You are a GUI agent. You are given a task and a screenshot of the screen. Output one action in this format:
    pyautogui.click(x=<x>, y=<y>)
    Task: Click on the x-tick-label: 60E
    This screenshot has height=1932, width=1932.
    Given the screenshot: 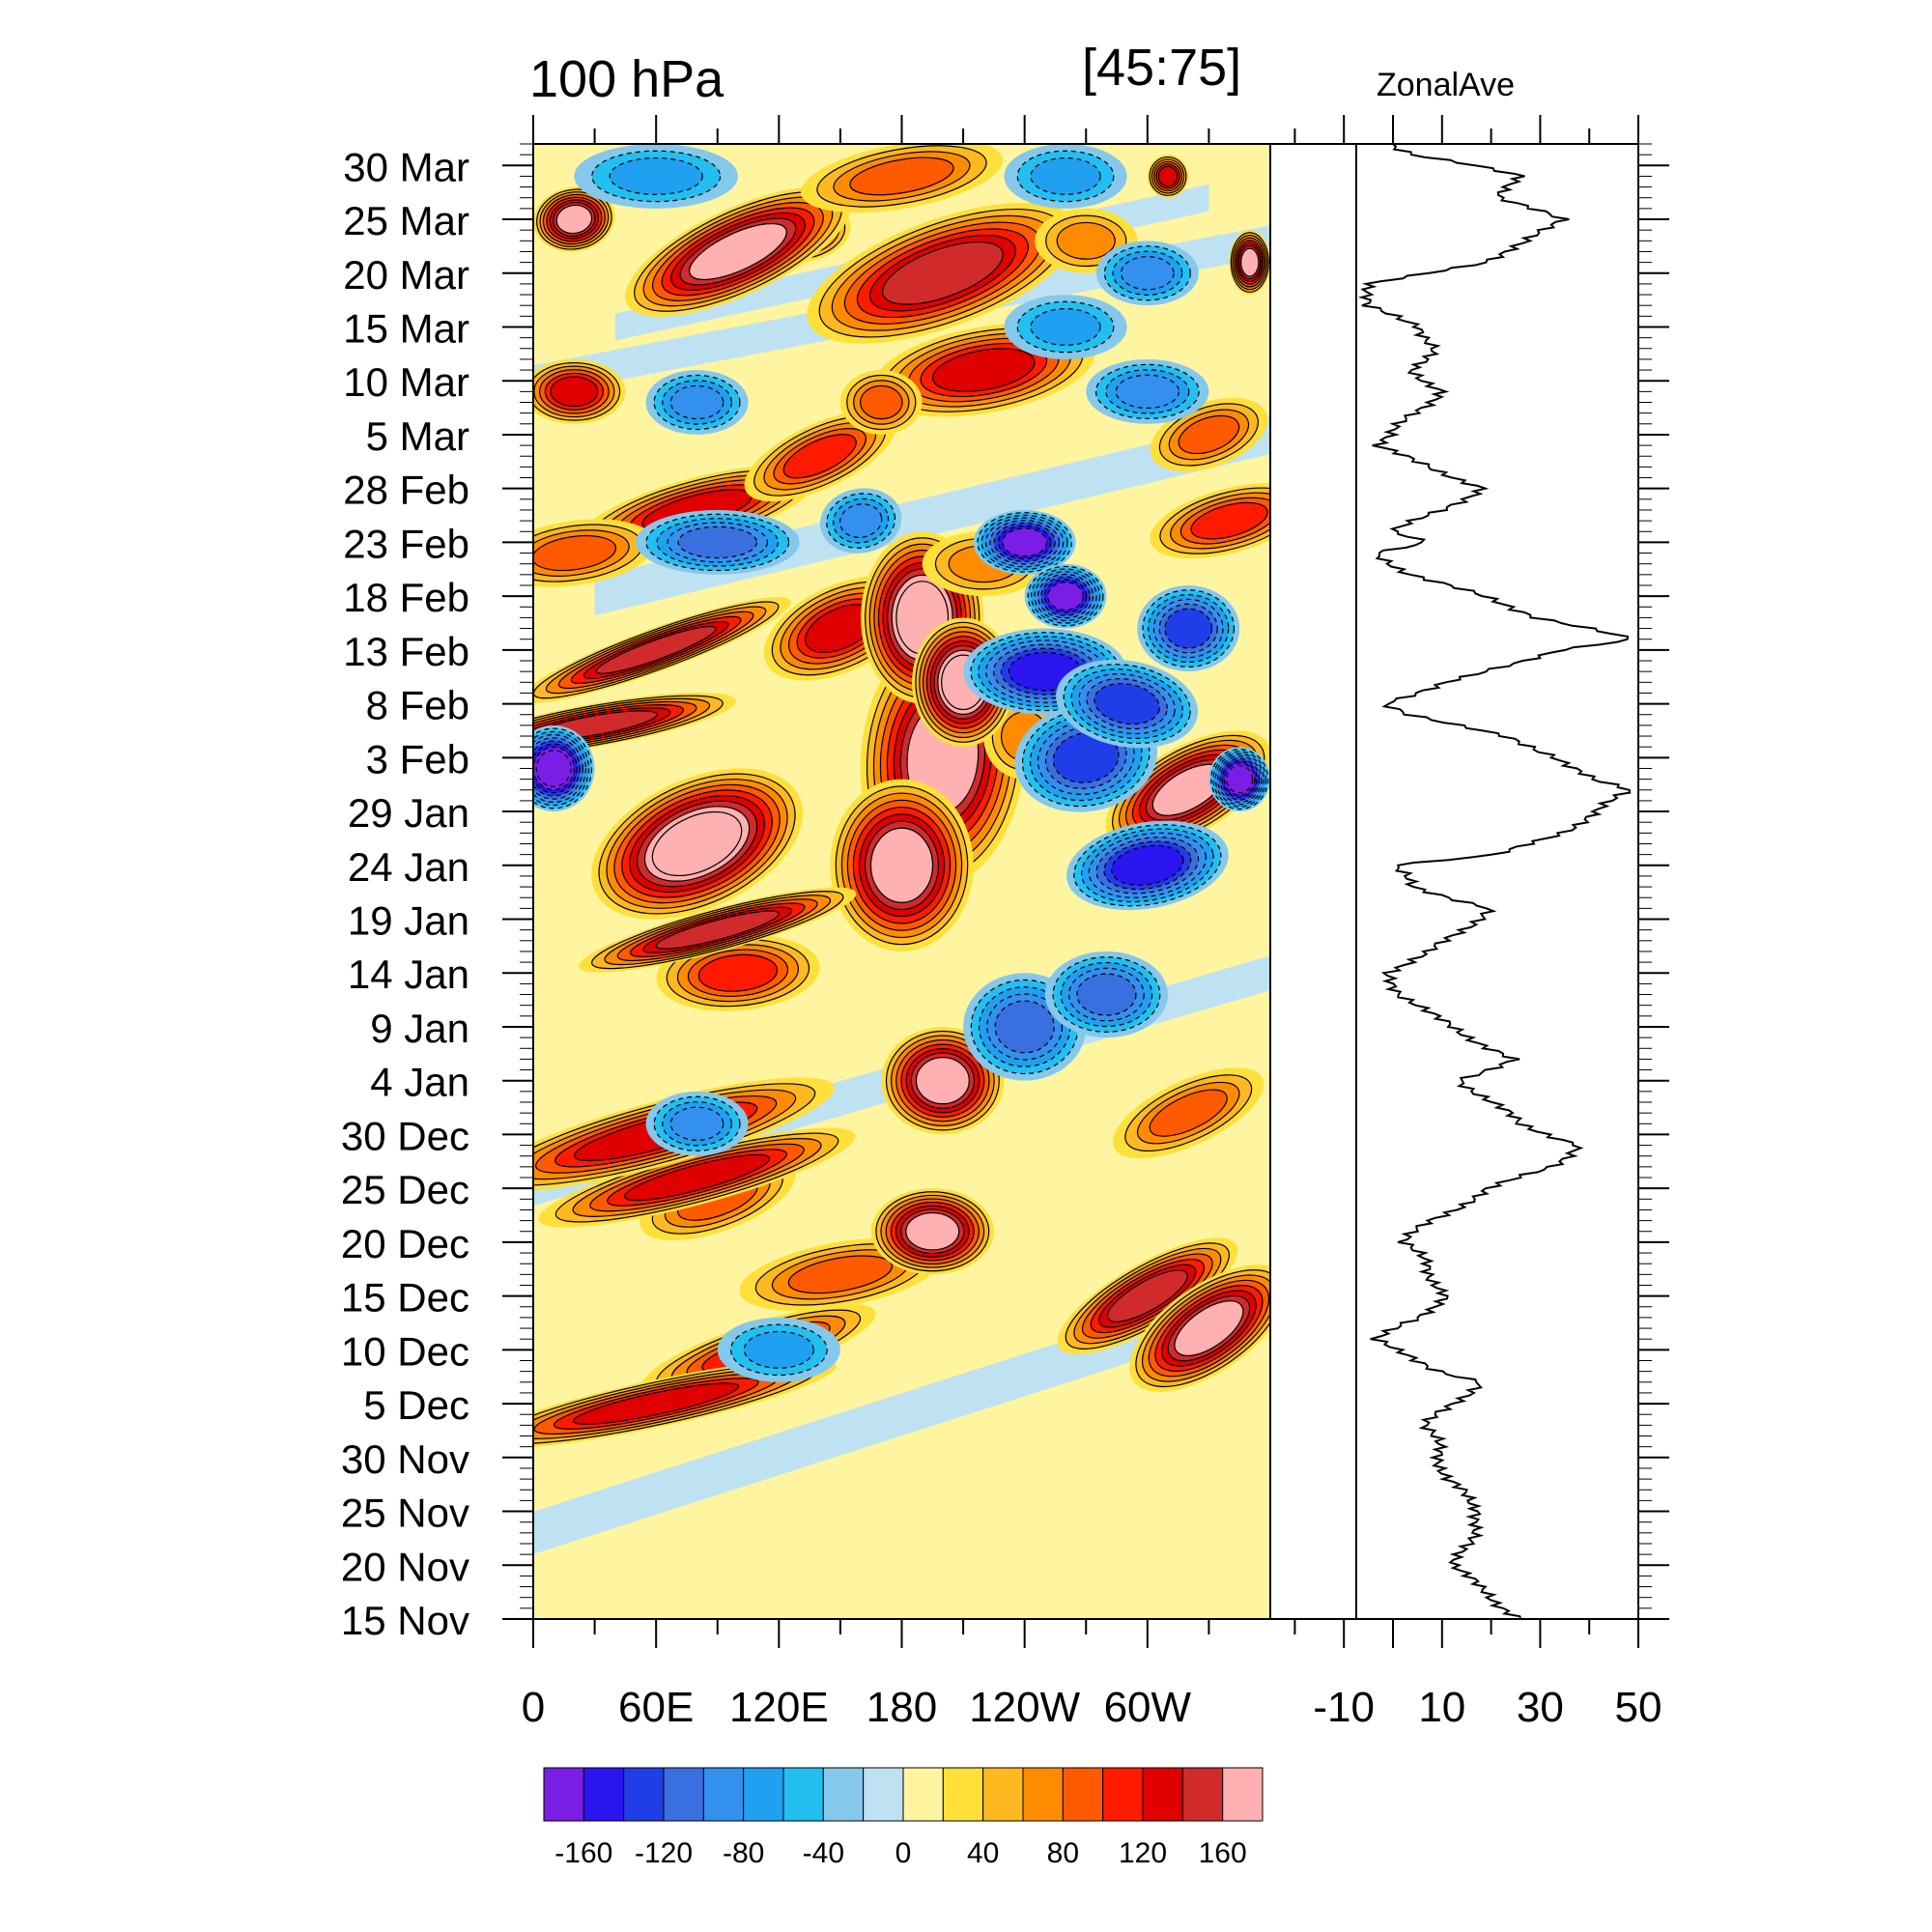 What is the action you would take?
    pyautogui.click(x=656, y=1707)
    